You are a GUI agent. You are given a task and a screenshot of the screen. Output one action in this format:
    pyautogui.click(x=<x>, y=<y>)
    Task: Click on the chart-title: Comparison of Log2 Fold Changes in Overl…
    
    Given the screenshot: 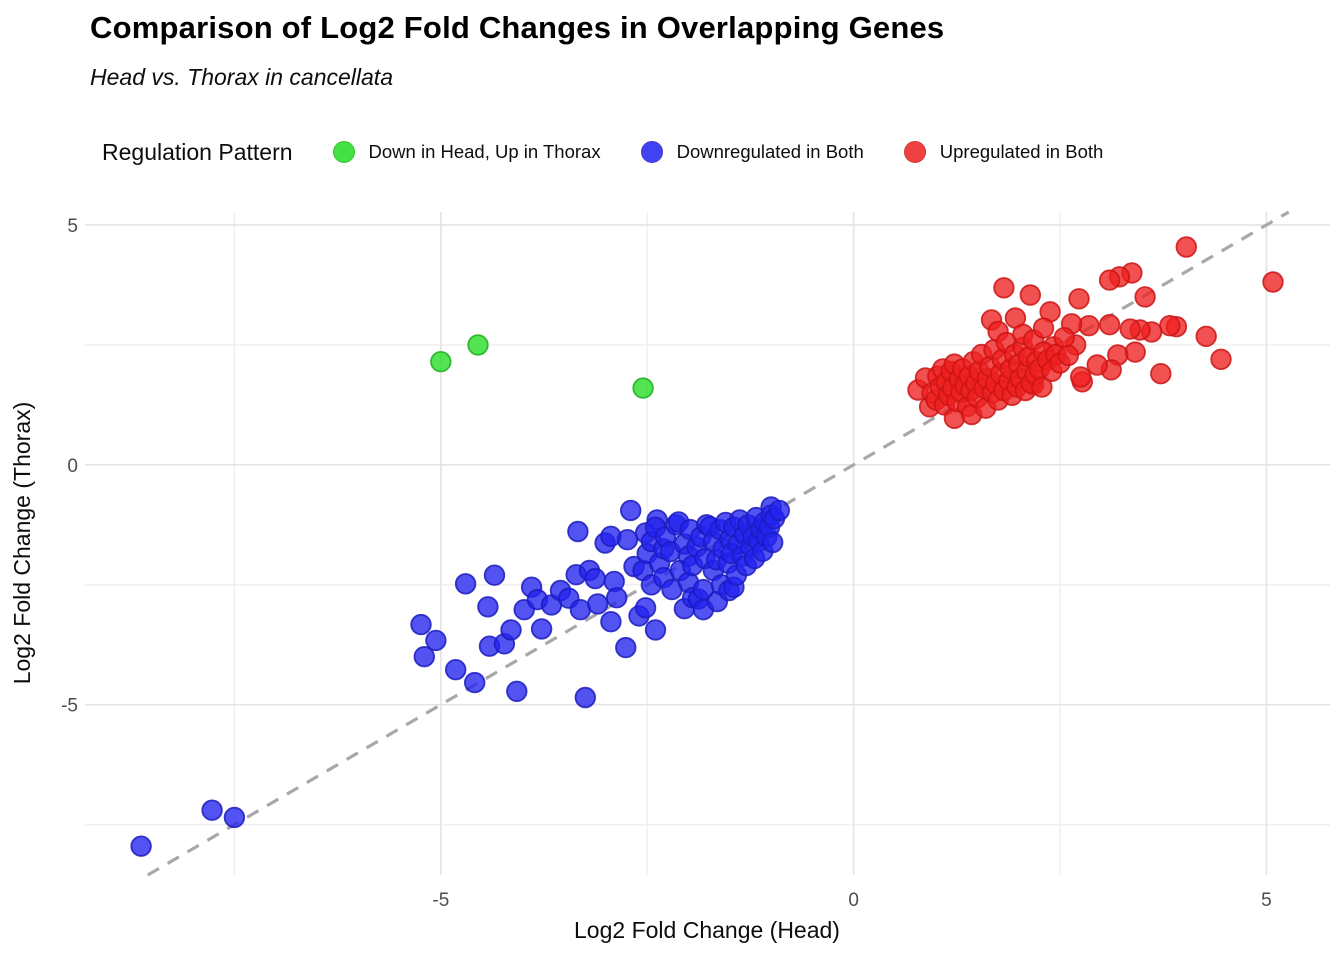 What is the action you would take?
    pyautogui.click(x=517, y=27)
    